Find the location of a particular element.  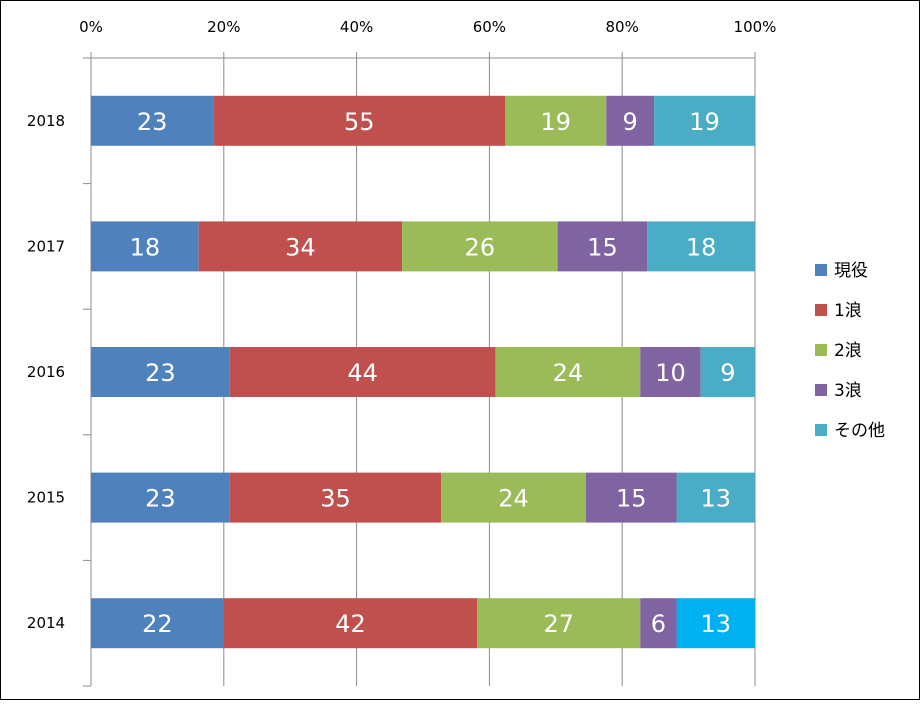

legend-label-4: その他 is located at coordinates (859, 431).